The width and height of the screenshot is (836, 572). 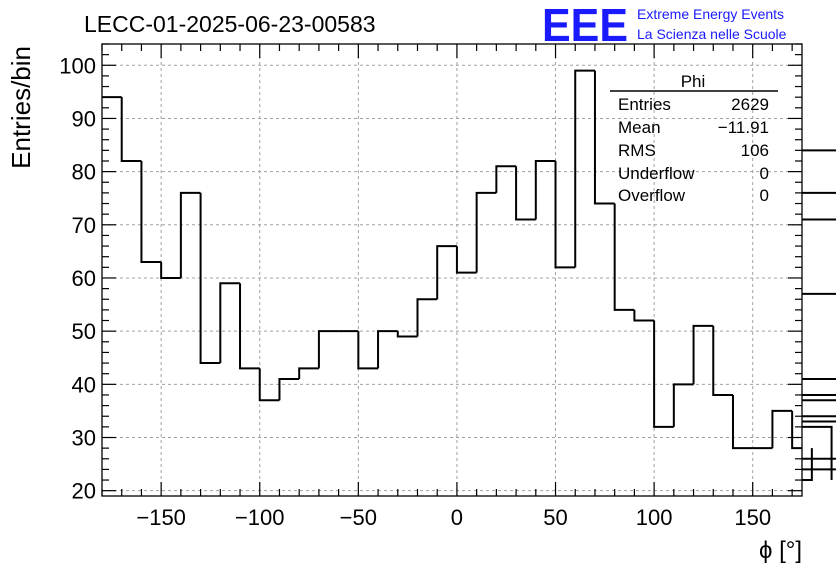 What do you see at coordinates (84, 225) in the screenshot?
I see `y-tick-label: 70` at bounding box center [84, 225].